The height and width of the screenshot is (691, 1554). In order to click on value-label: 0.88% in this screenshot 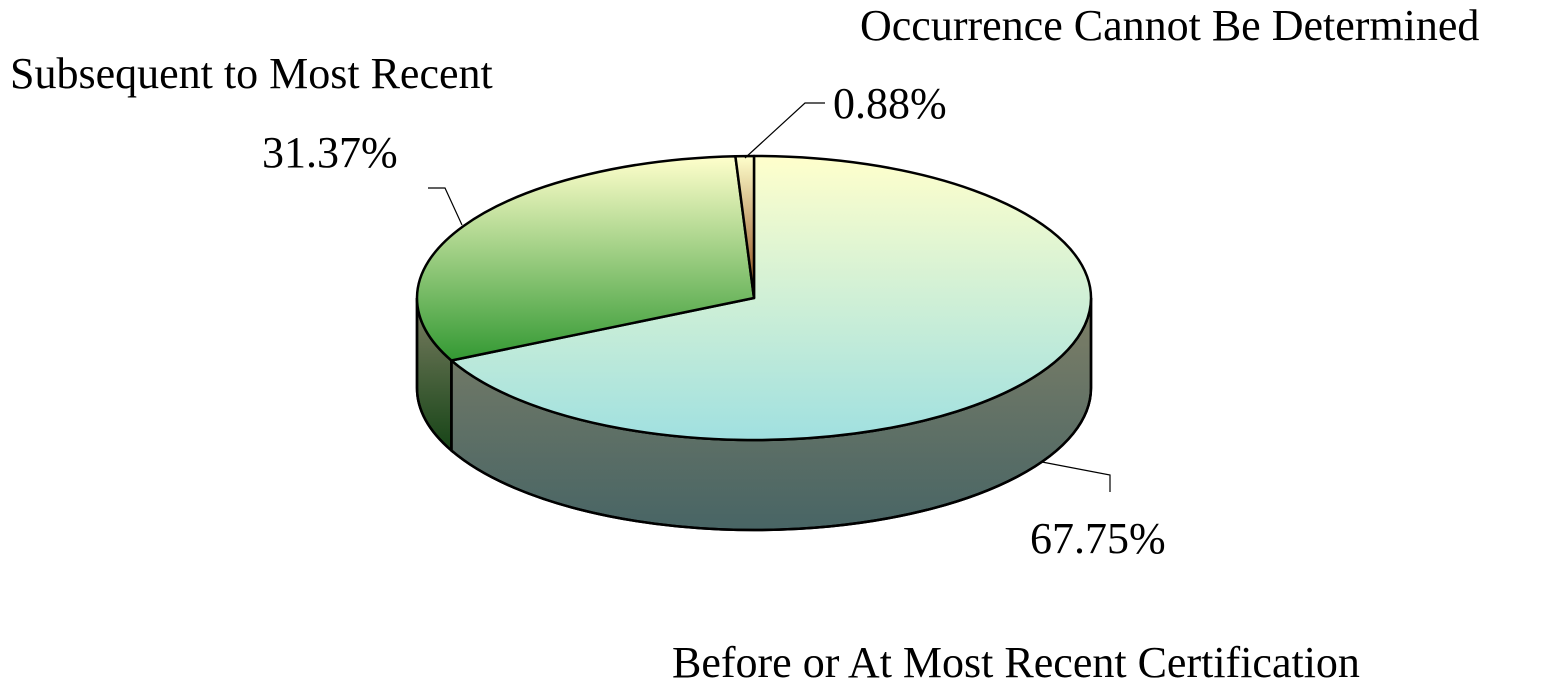, I will do `click(890, 103)`.